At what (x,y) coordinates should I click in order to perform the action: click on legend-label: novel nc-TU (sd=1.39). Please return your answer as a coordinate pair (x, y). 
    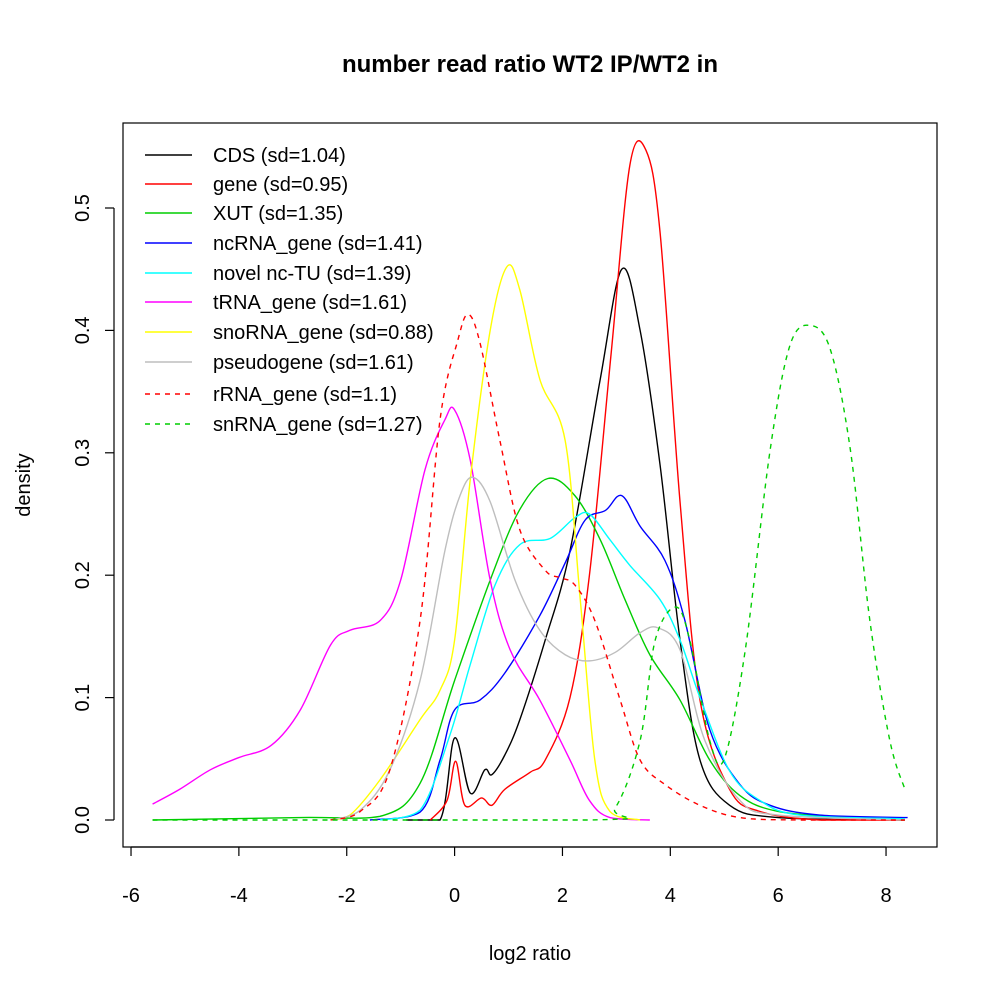
    Looking at the image, I should click on (312, 274).